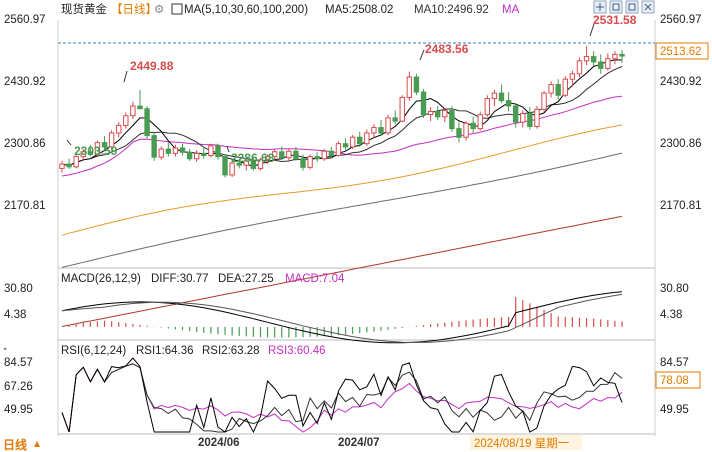 The height and width of the screenshot is (452, 712). What do you see at coordinates (681, 206) in the screenshot?
I see `price-tick-right: 2170.81` at bounding box center [681, 206].